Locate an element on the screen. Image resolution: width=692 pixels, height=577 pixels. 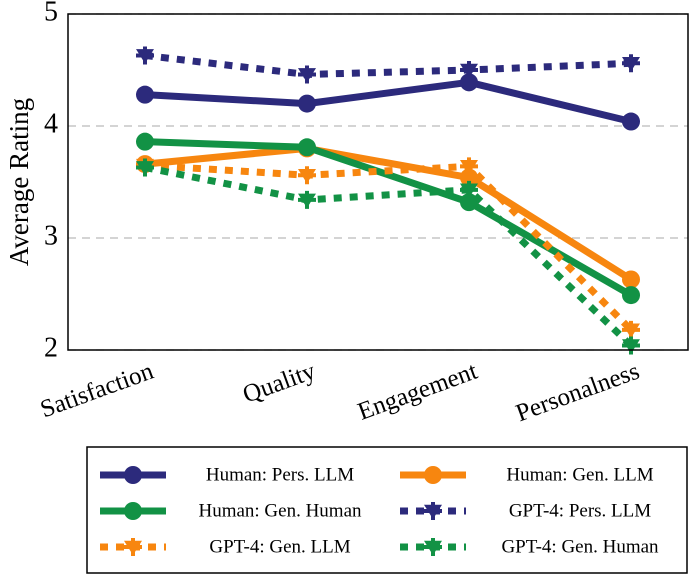
legend-item: GPT-4: Pers. LLM is located at coordinates (525, 510).